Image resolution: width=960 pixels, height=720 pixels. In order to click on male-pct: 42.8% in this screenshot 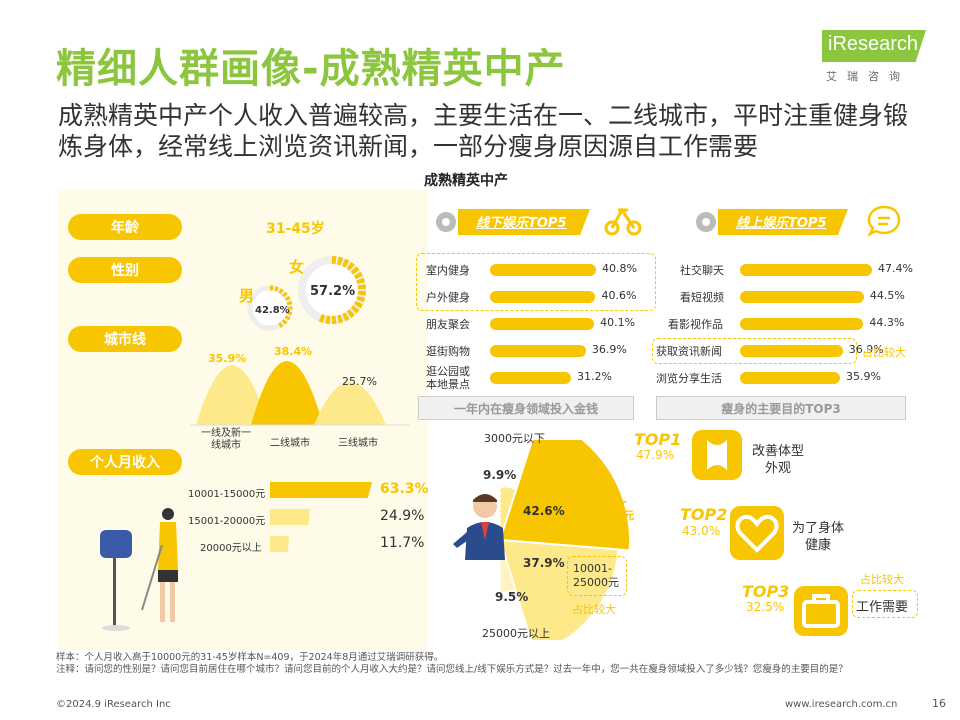, I will do `click(272, 310)`.